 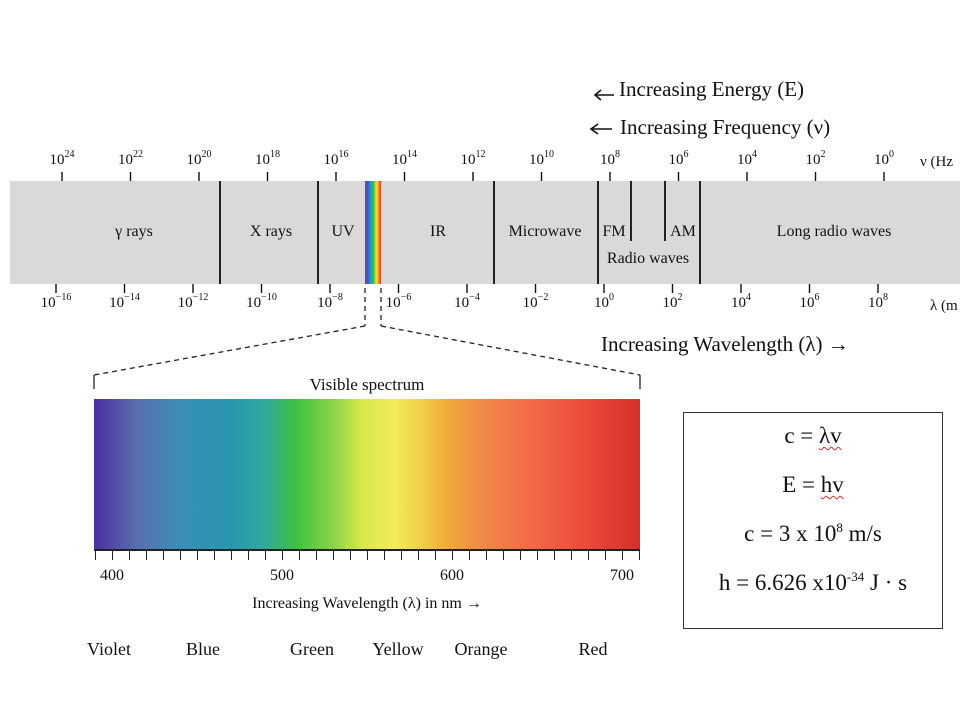 What do you see at coordinates (467, 302) in the screenshot?
I see `wavelength-tick-label: 10⁻⁴` at bounding box center [467, 302].